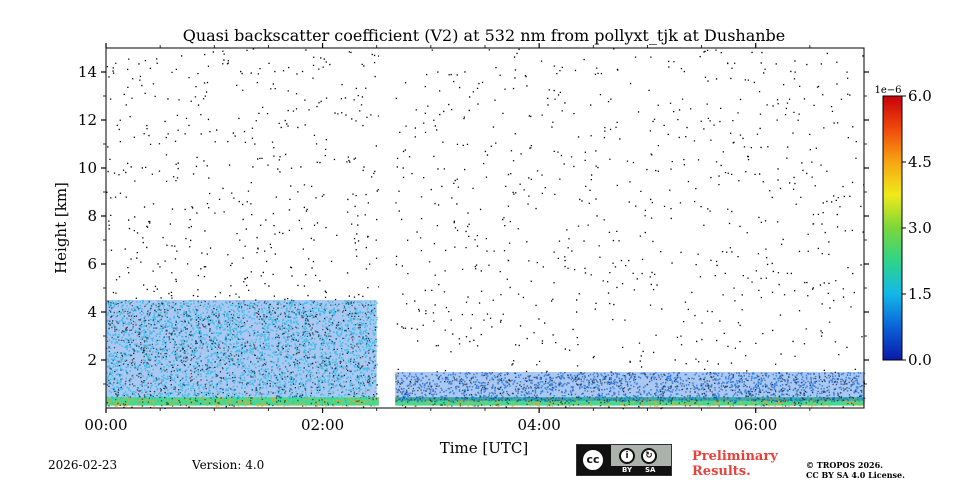 This screenshot has width=960, height=480. What do you see at coordinates (92, 264) in the screenshot?
I see `y-tick-label: 6` at bounding box center [92, 264].